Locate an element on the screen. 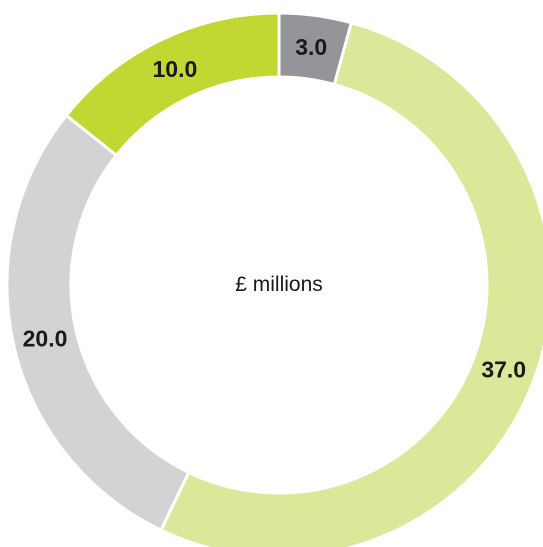  center-label: £ millions is located at coordinates (279, 284).